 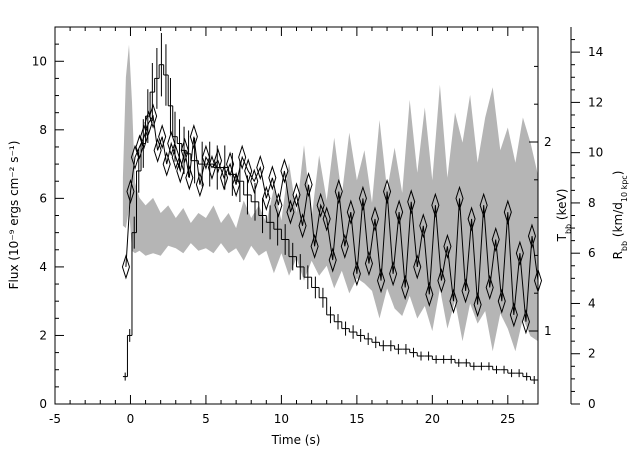 What do you see at coordinates (43, 130) in the screenshot?
I see `y-flux-tick-label: 8` at bounding box center [43, 130].